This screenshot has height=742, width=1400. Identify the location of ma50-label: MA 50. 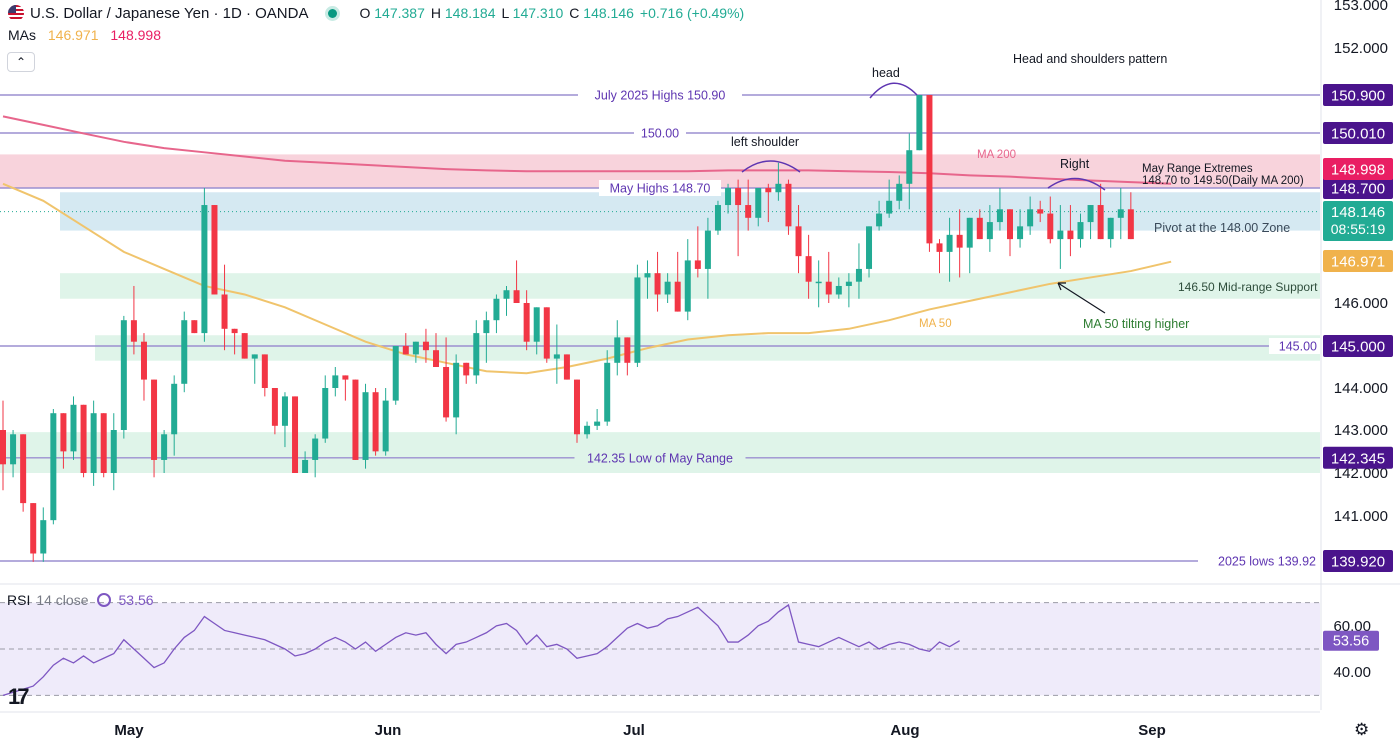
(935, 324).